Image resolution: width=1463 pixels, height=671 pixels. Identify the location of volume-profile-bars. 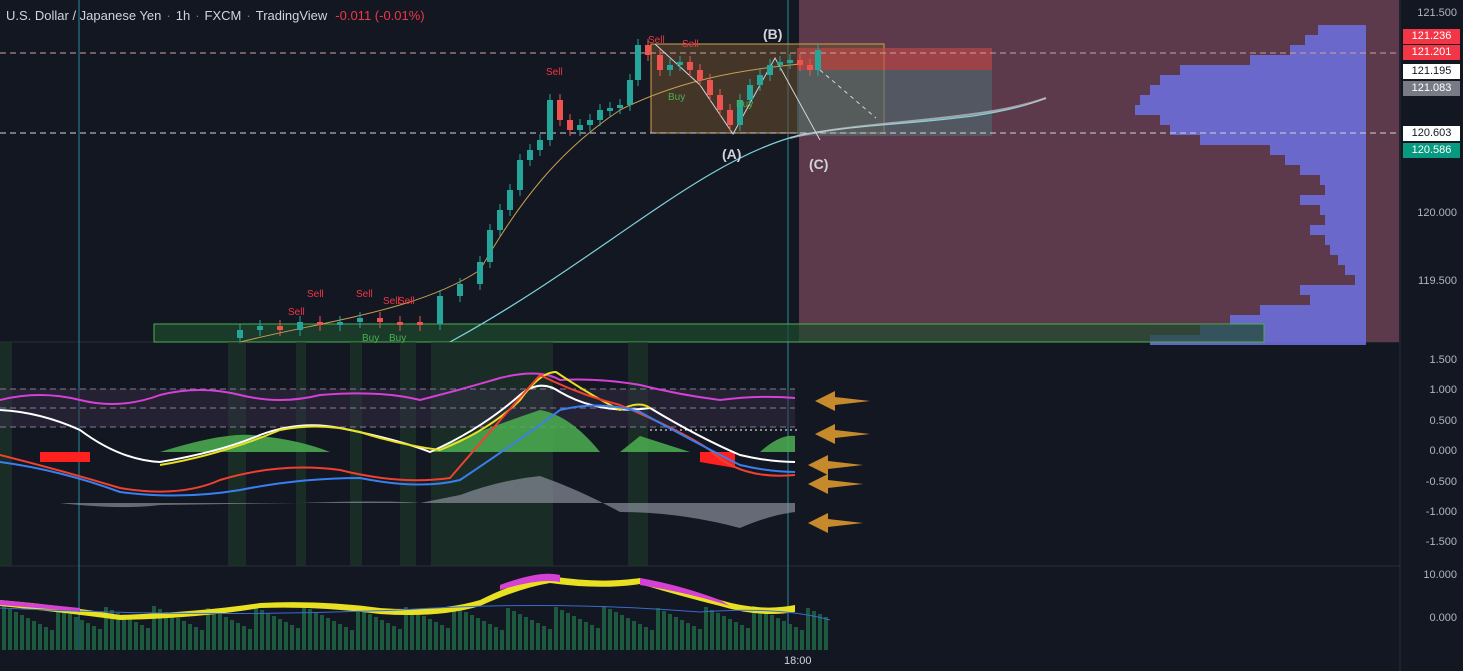
(1250, 185).